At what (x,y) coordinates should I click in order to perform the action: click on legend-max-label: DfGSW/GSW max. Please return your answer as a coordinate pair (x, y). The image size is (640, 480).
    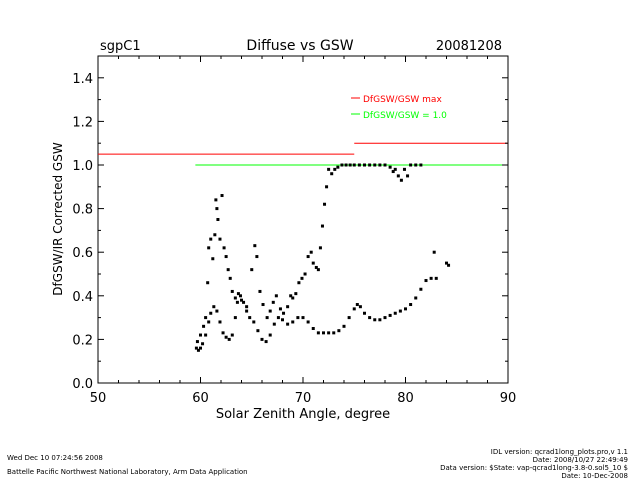
    Looking at the image, I should click on (402, 100).